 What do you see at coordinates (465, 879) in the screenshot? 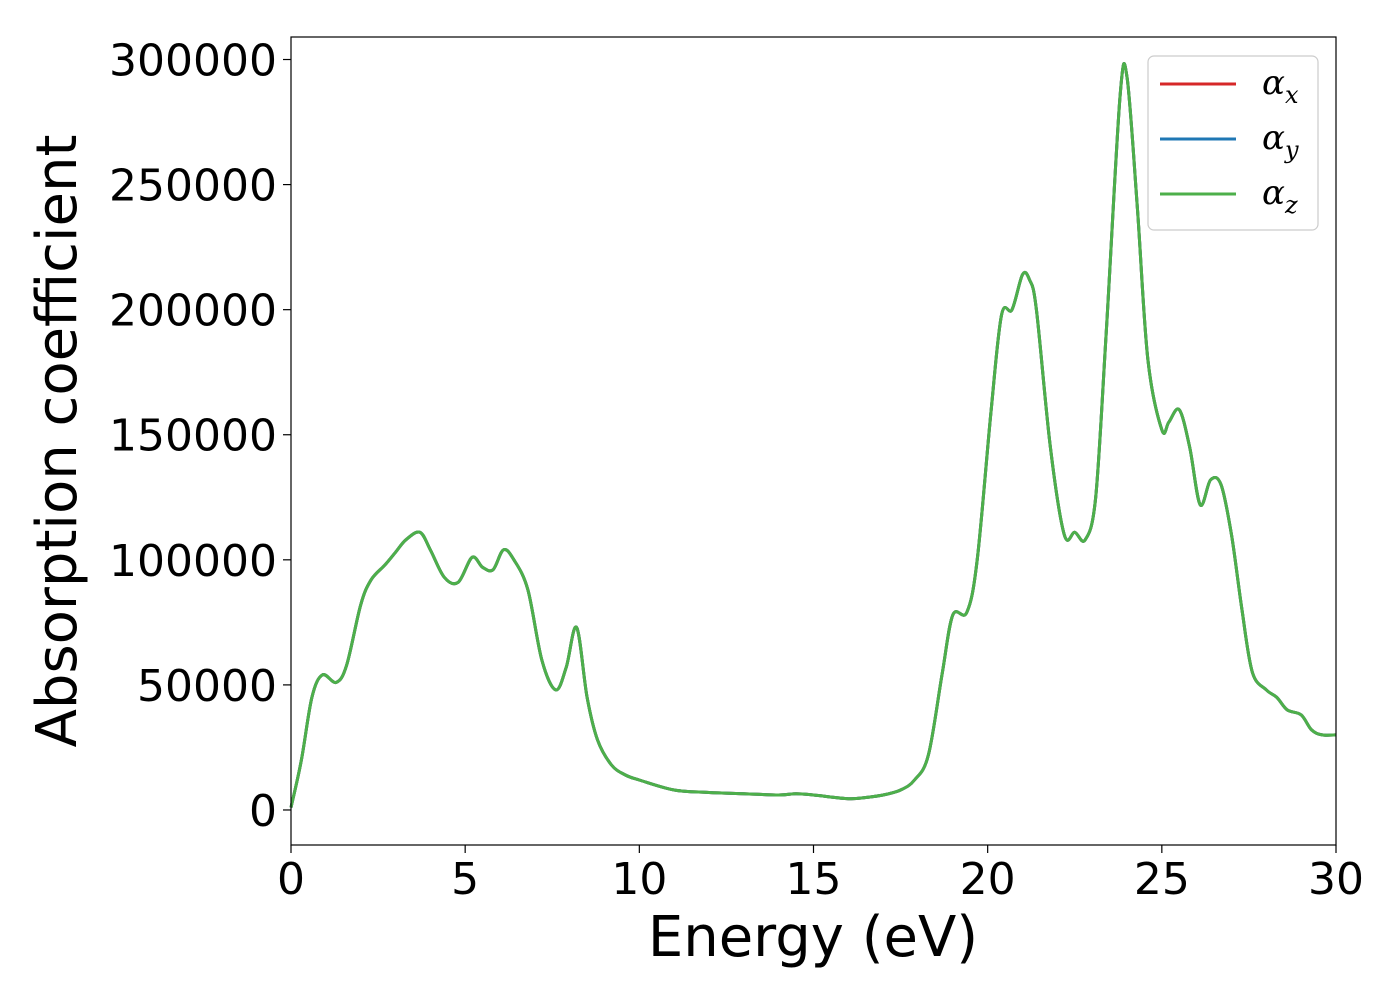
I see `x-tick-label: 5` at bounding box center [465, 879].